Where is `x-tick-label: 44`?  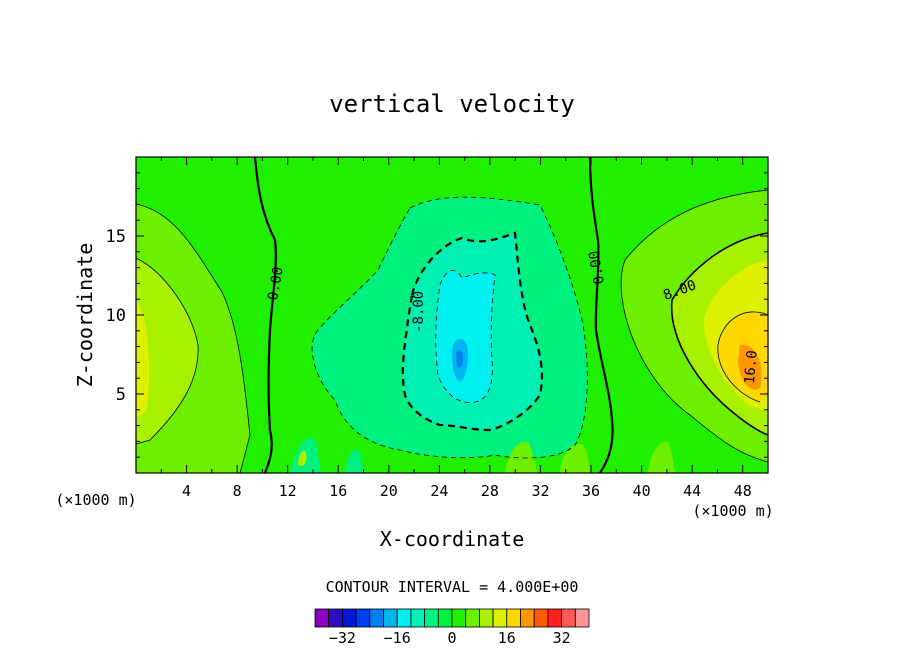
x-tick-label: 44 is located at coordinates (692, 491).